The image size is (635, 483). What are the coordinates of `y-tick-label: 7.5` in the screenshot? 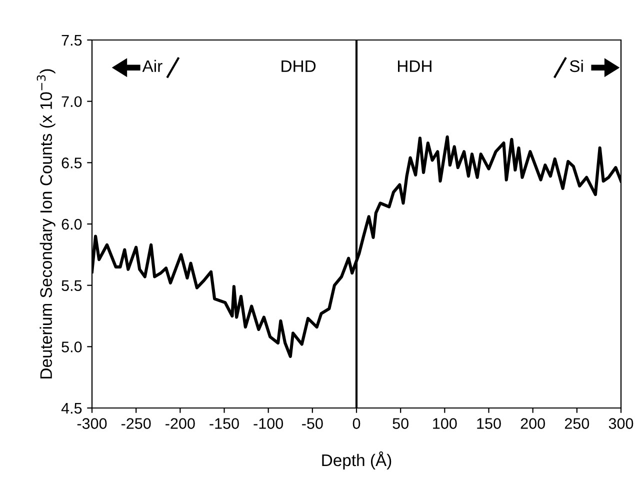 It's located at (72, 40).